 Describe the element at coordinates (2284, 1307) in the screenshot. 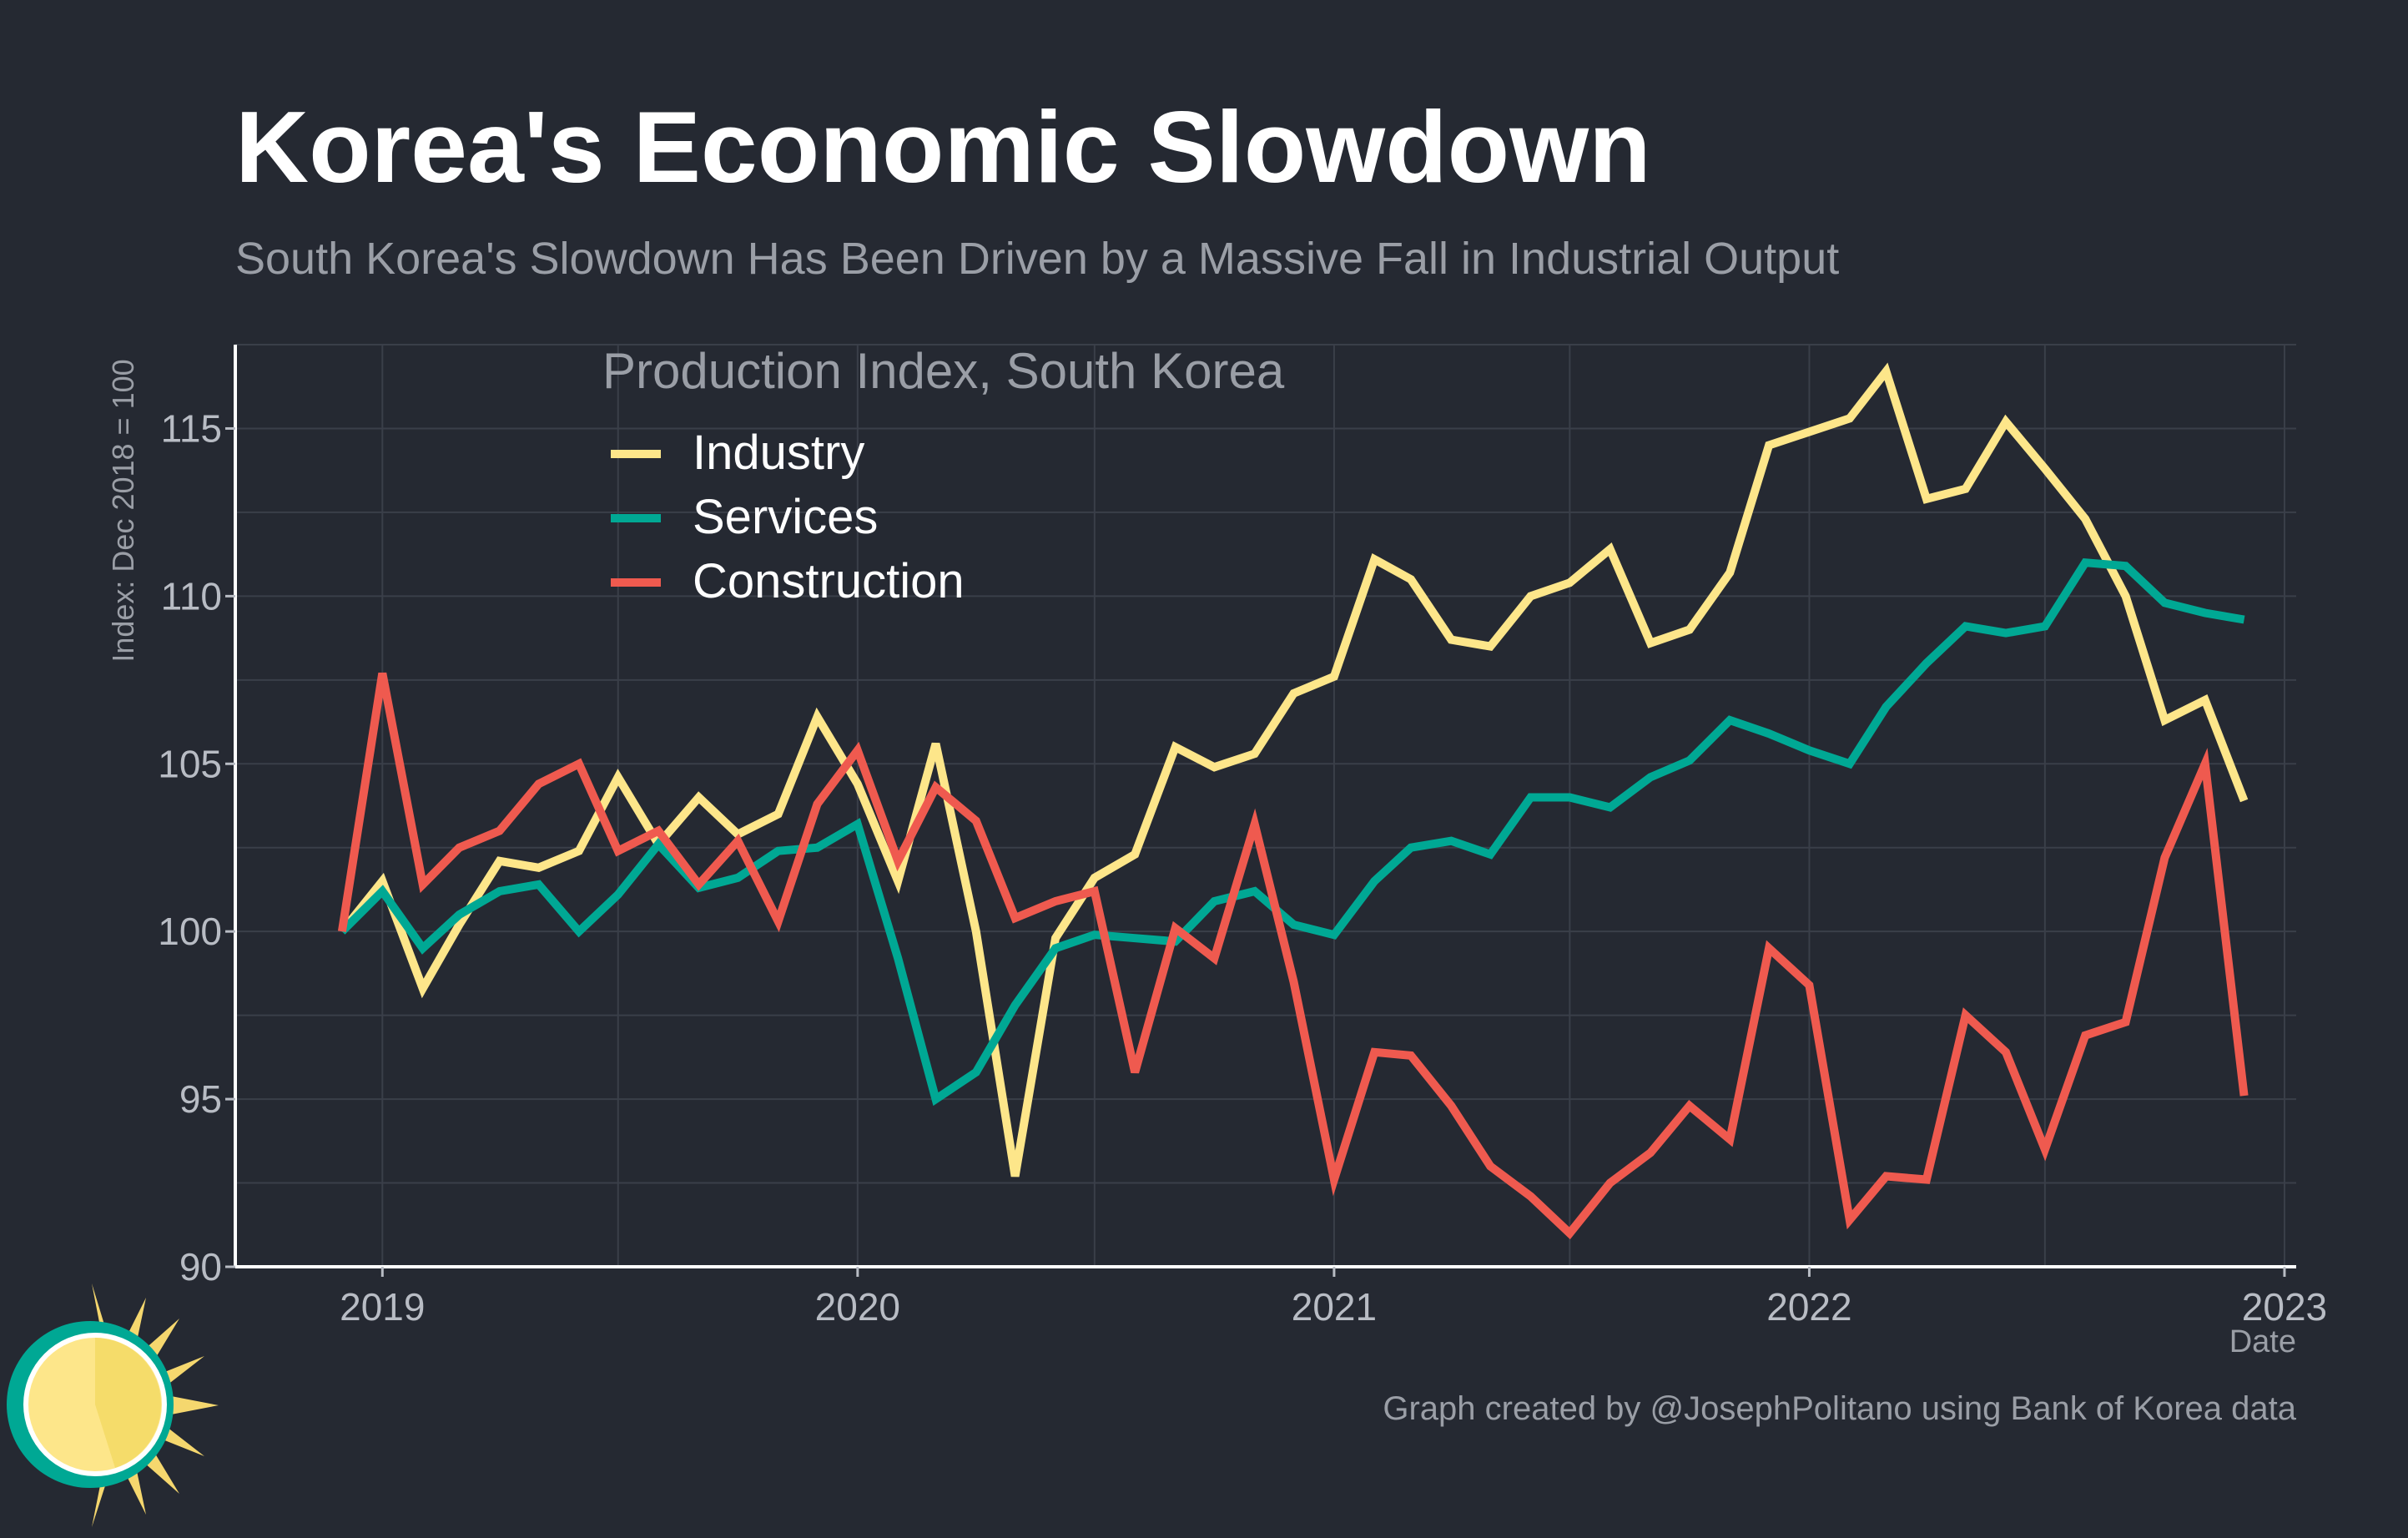

I see `x-tick-label: 2023` at that location.